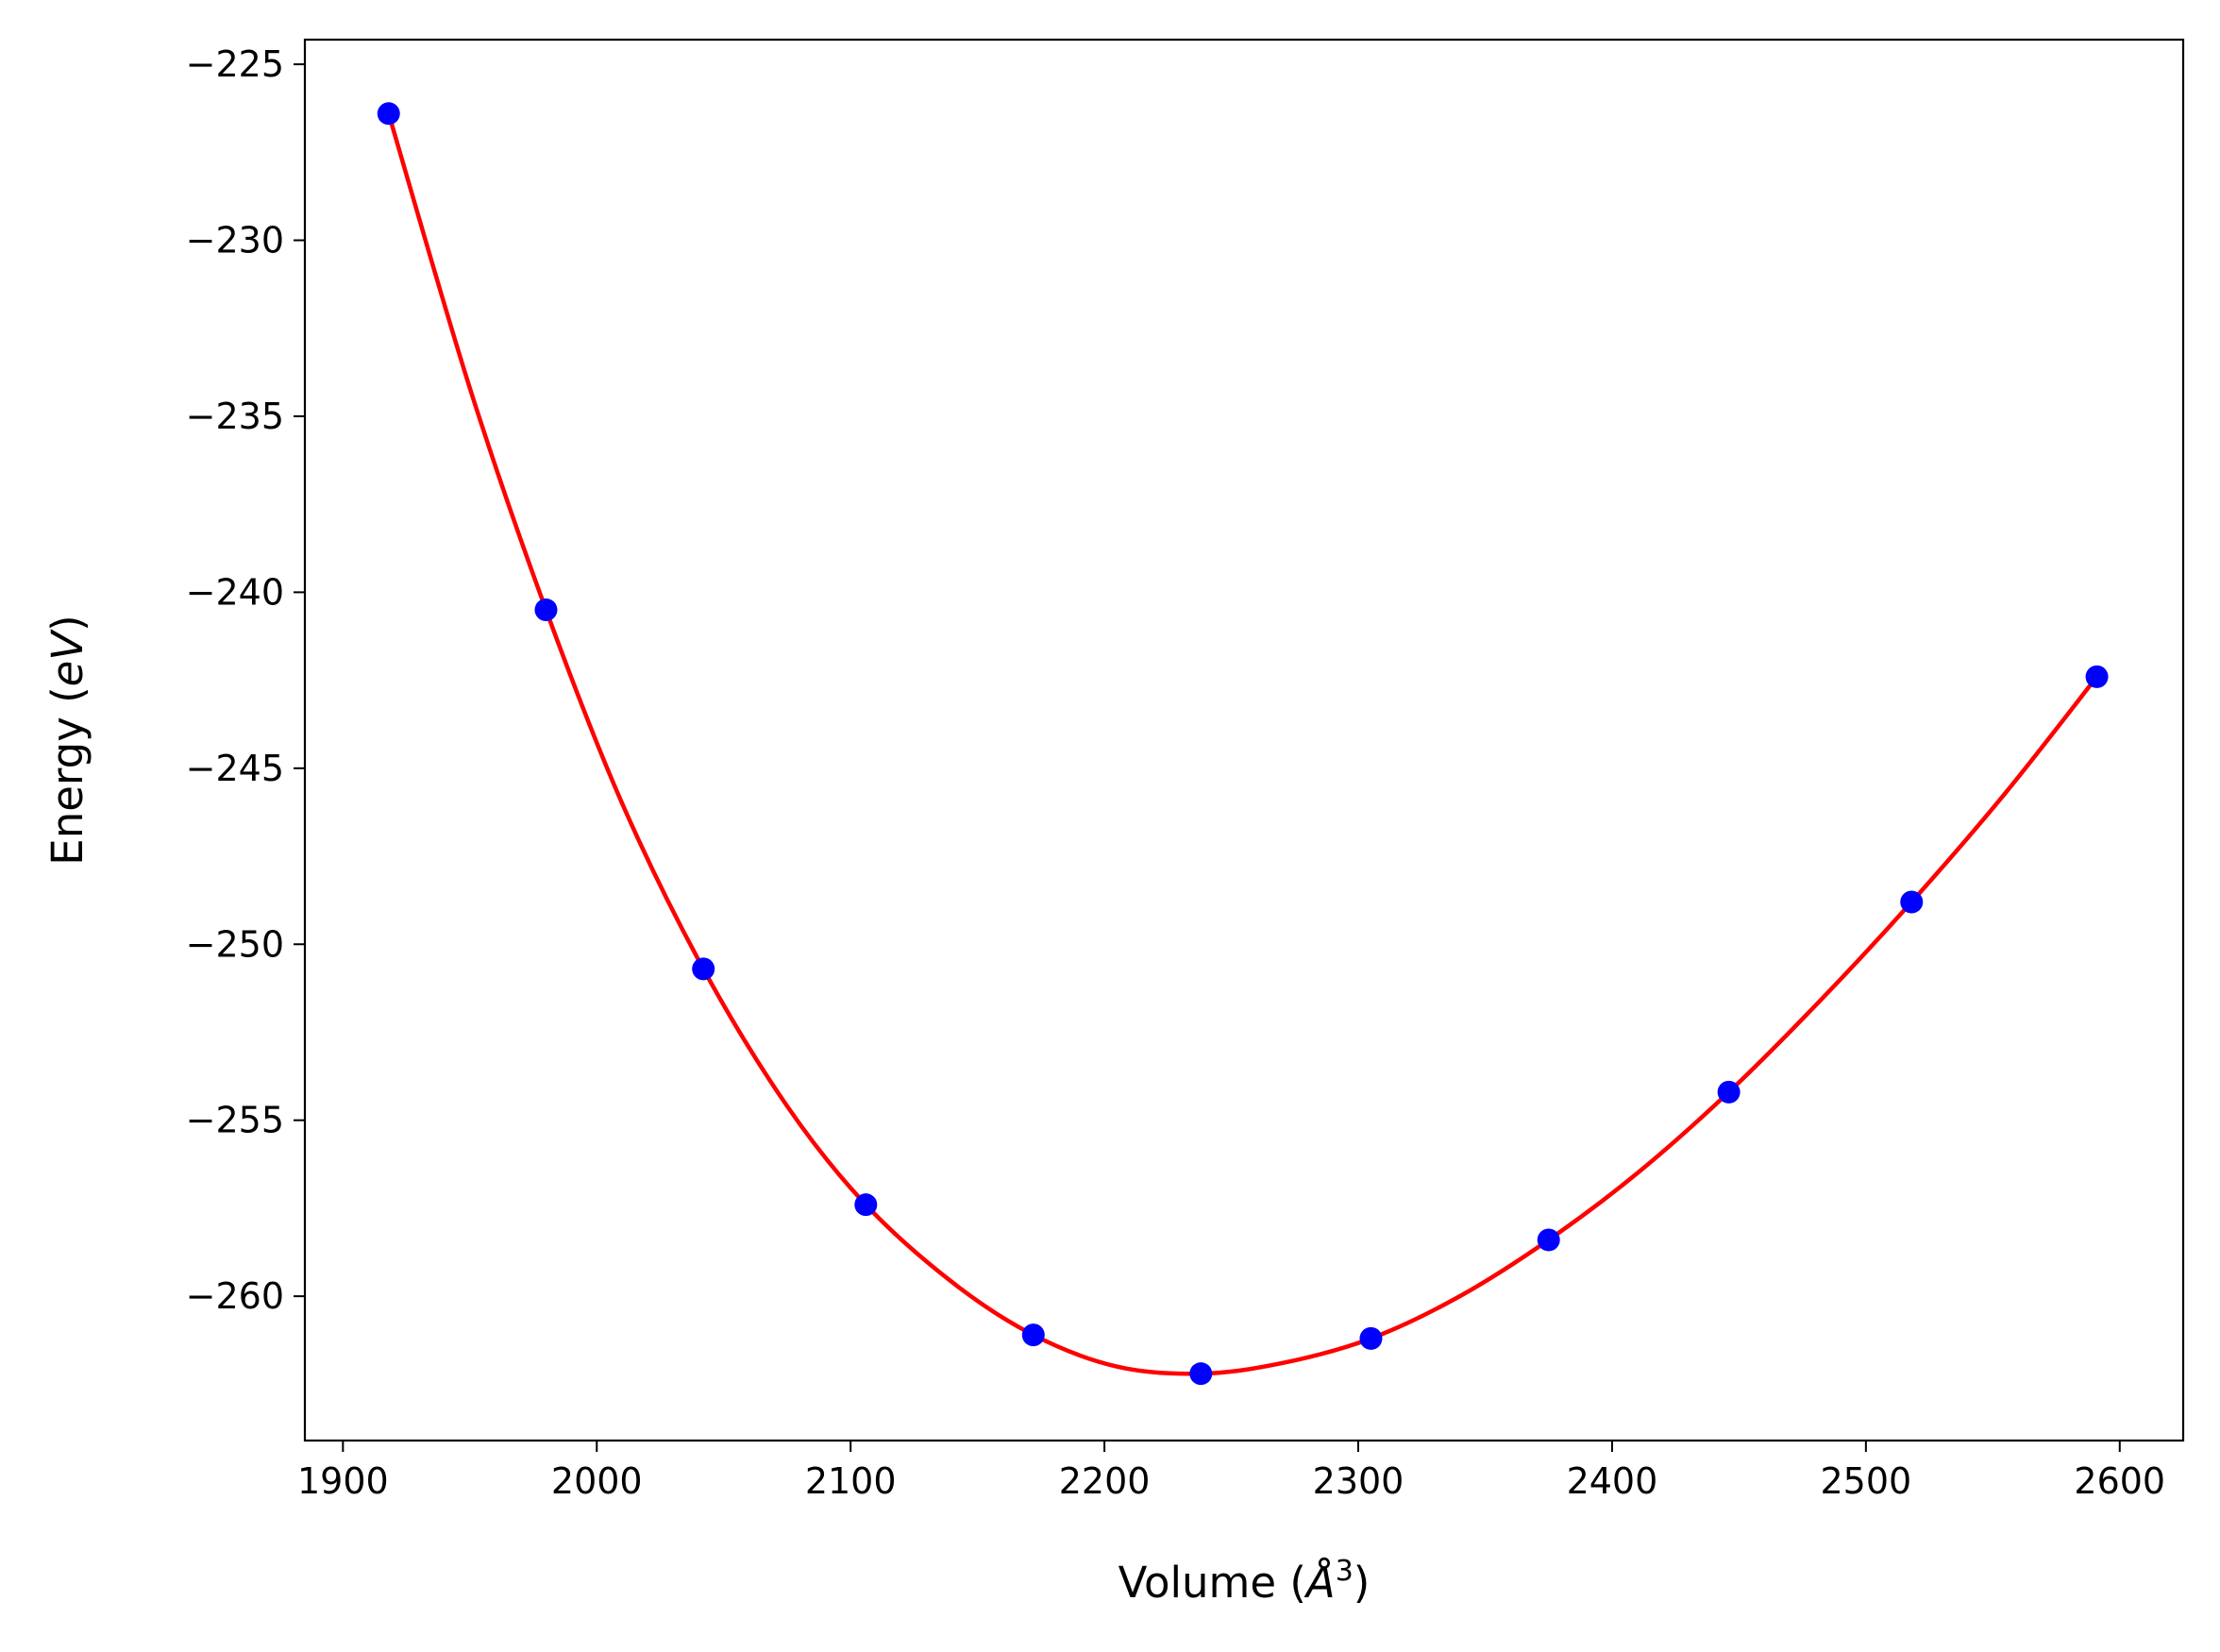  What do you see at coordinates (235, 64) in the screenshot?
I see `y-tick-label: −225` at bounding box center [235, 64].